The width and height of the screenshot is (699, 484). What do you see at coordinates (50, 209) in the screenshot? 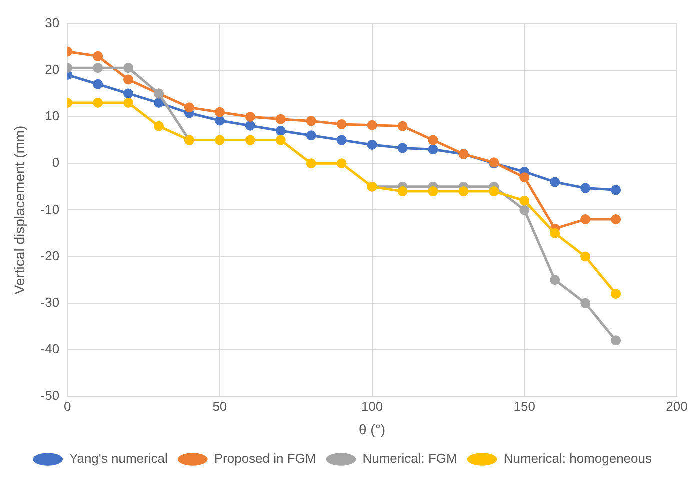
I see `y-tick-label: -10` at bounding box center [50, 209].